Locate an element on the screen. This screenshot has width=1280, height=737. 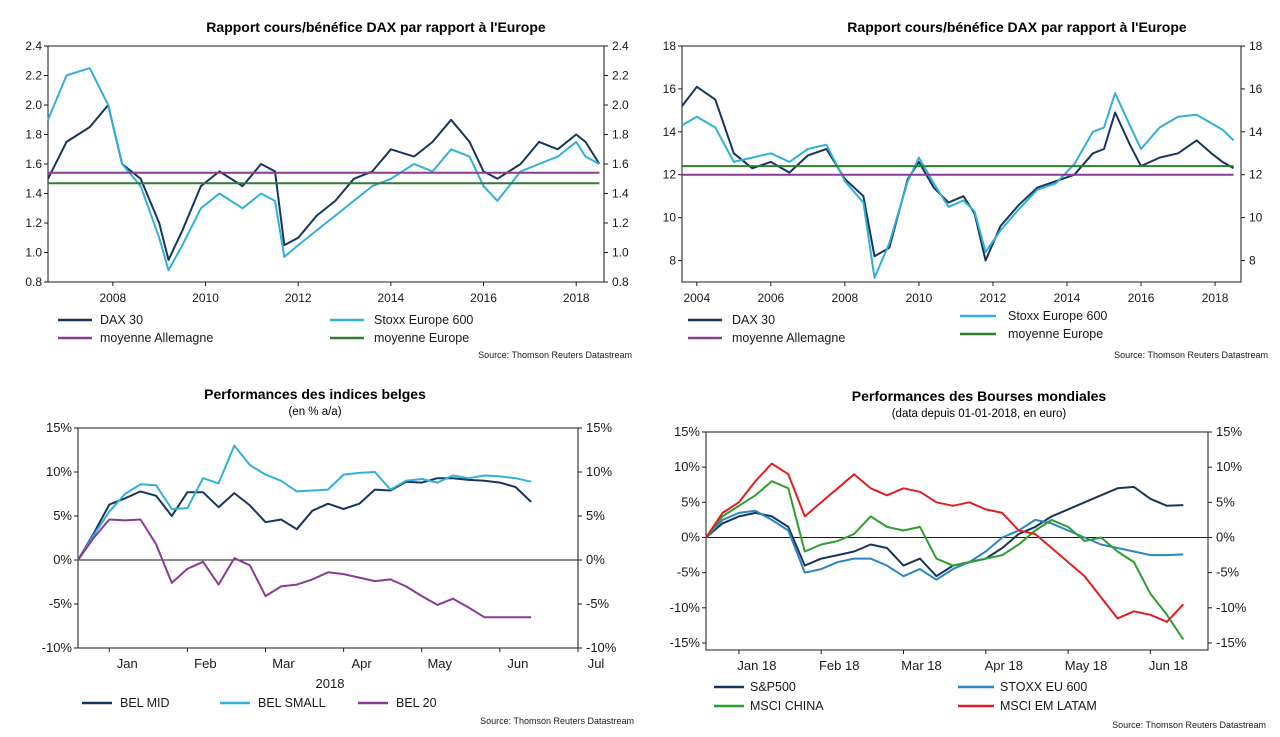
series-line-msci-china is located at coordinates (945, 560).